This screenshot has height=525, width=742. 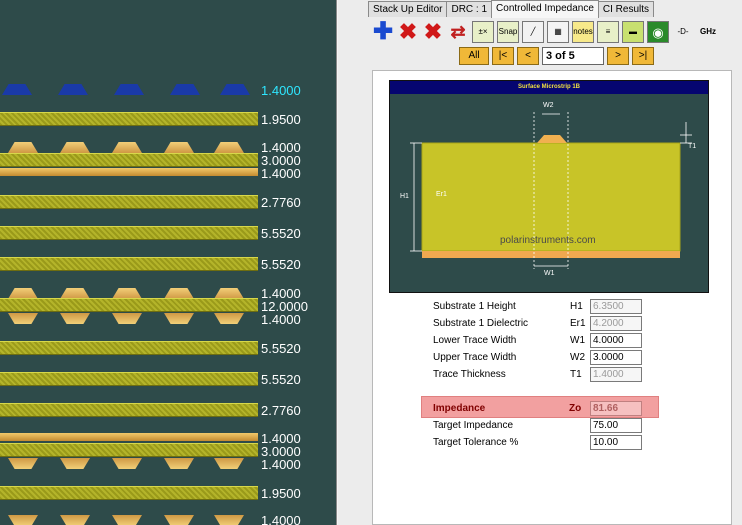 What do you see at coordinates (503, 56) in the screenshot?
I see `first-button: |<` at bounding box center [503, 56].